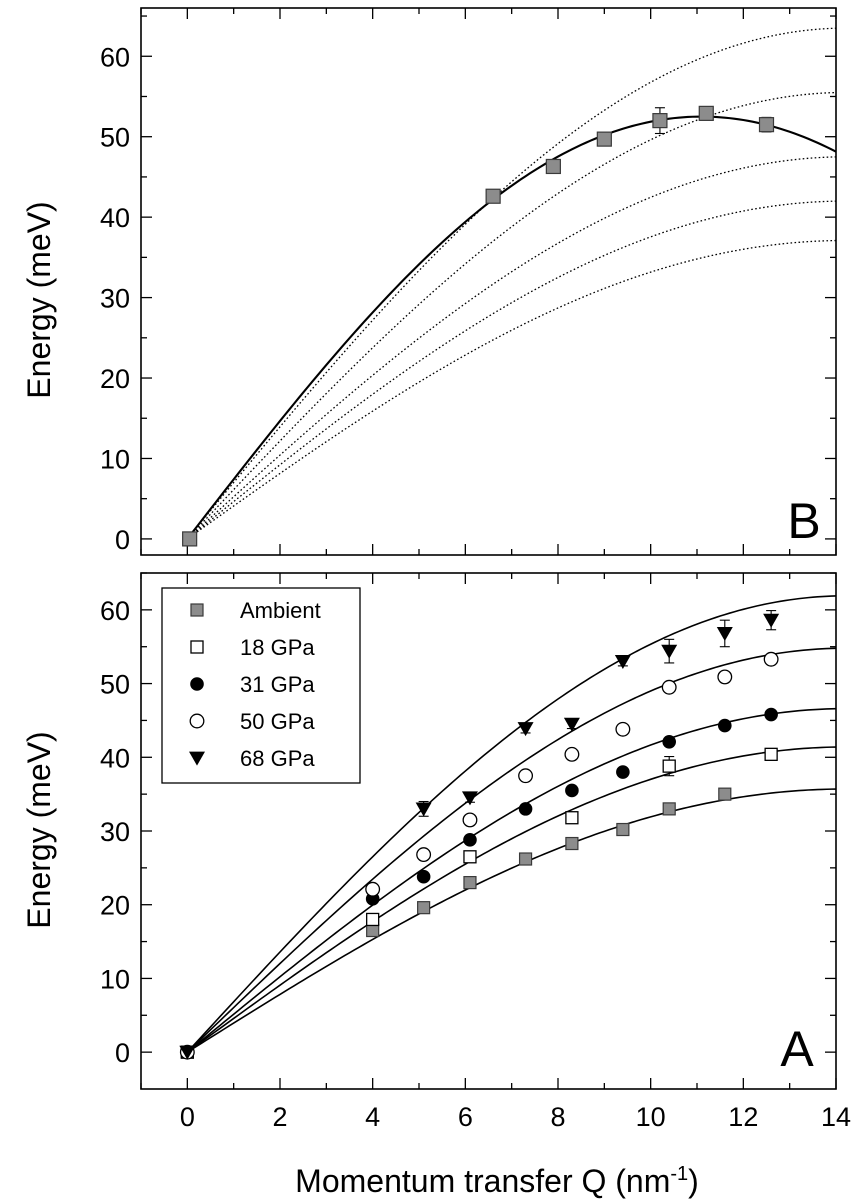 The width and height of the screenshot is (863, 1203). I want to click on panel-a-x-tick-label: 6, so click(465, 1117).